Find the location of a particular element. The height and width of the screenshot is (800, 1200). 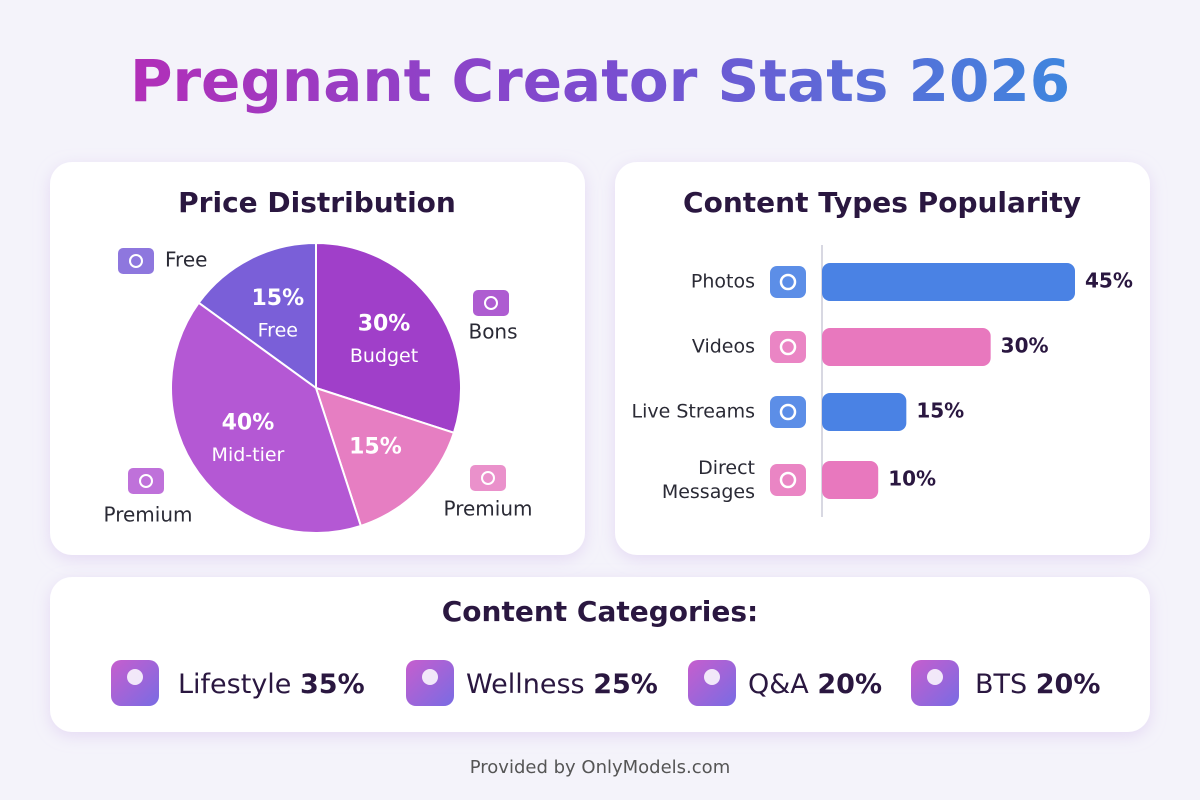

section-title: Content Categories: is located at coordinates (600, 611).